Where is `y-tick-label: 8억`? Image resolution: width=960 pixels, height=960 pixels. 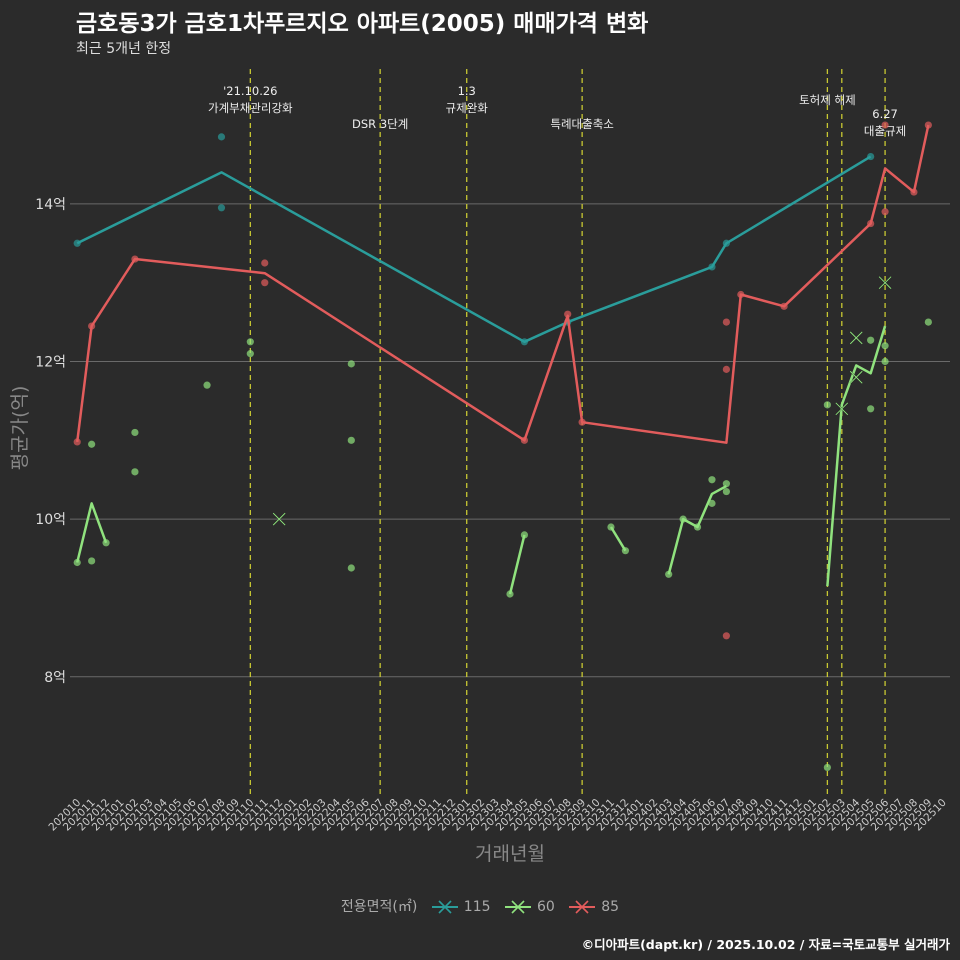 y-tick-label: 8억 is located at coordinates (55, 678).